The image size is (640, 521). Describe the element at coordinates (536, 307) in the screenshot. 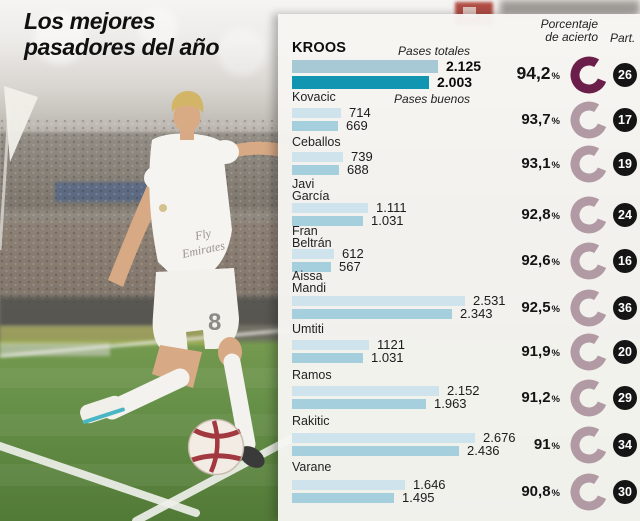

I see `accuracy-value: 92,5` at that location.